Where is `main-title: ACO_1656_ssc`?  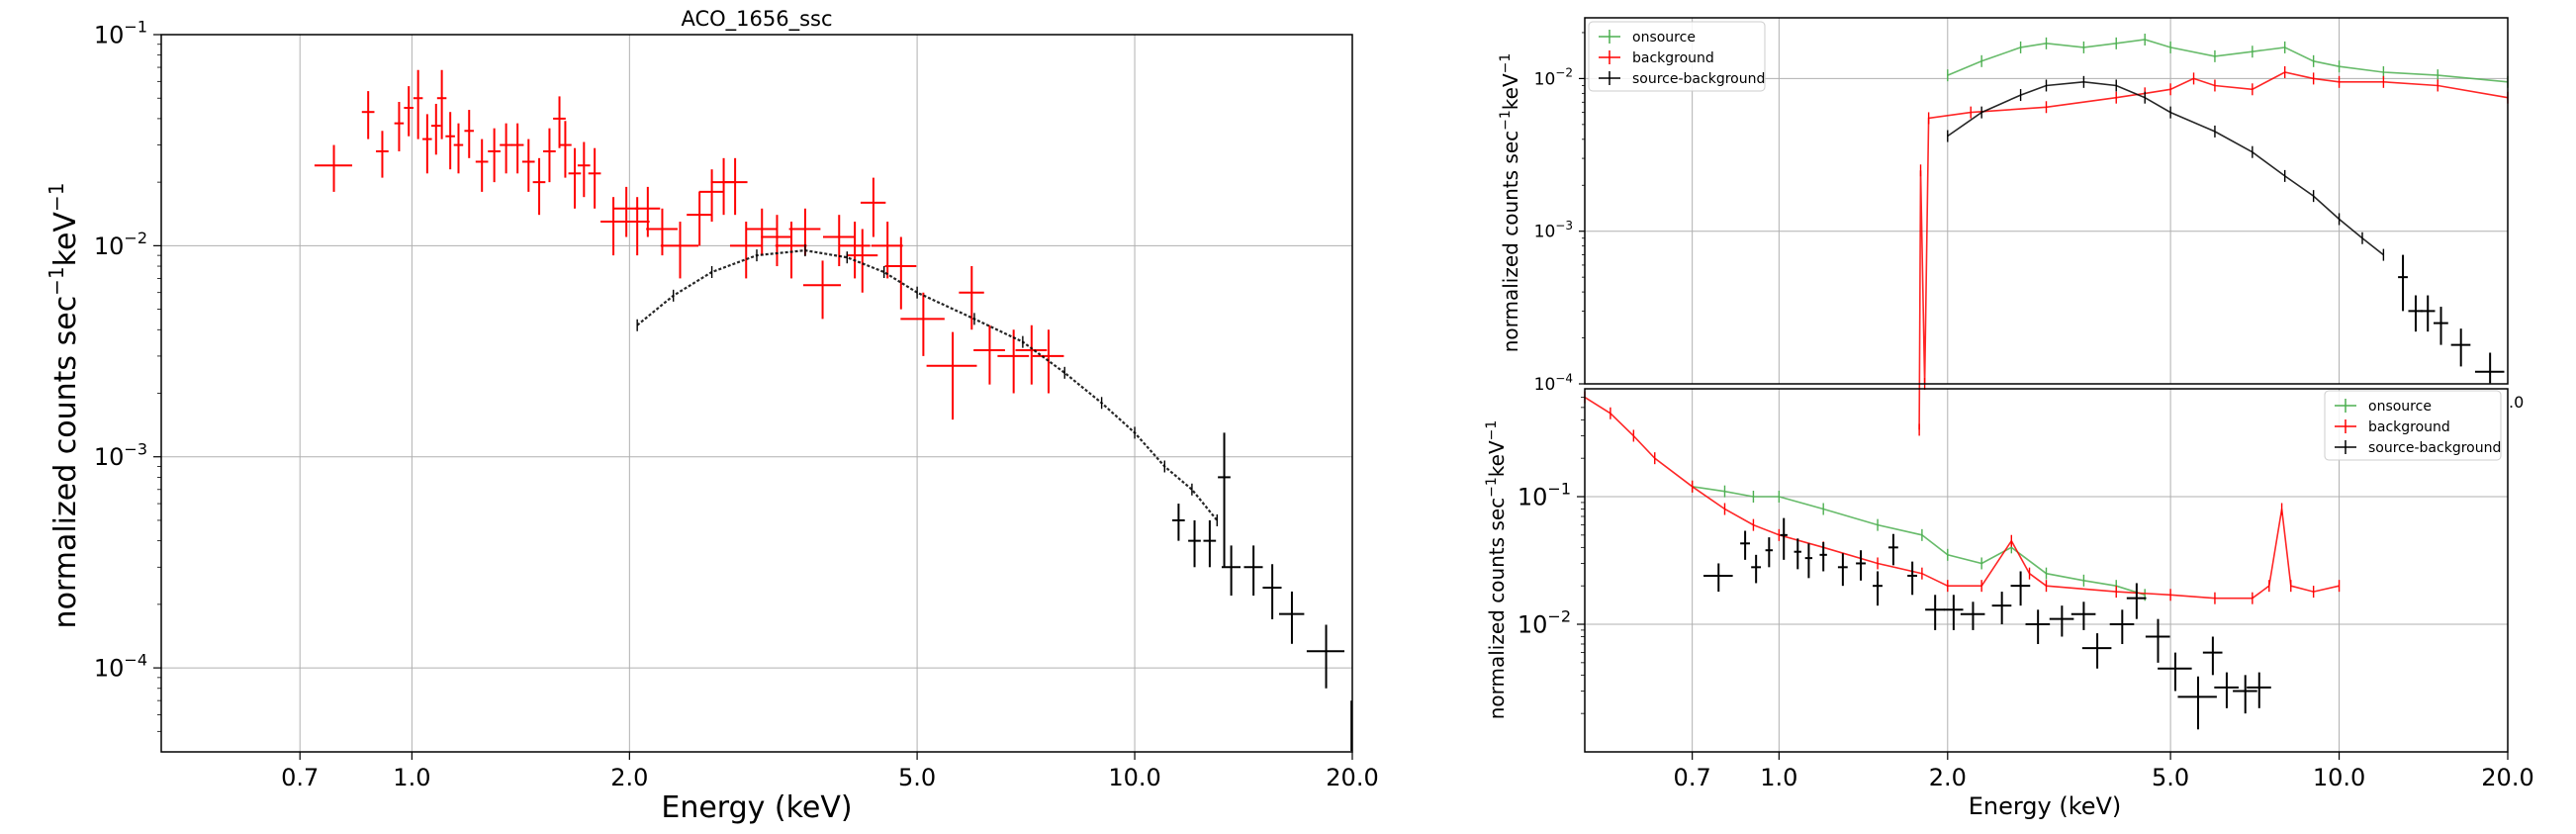
main-title: ACO_1656_ssc is located at coordinates (756, 19).